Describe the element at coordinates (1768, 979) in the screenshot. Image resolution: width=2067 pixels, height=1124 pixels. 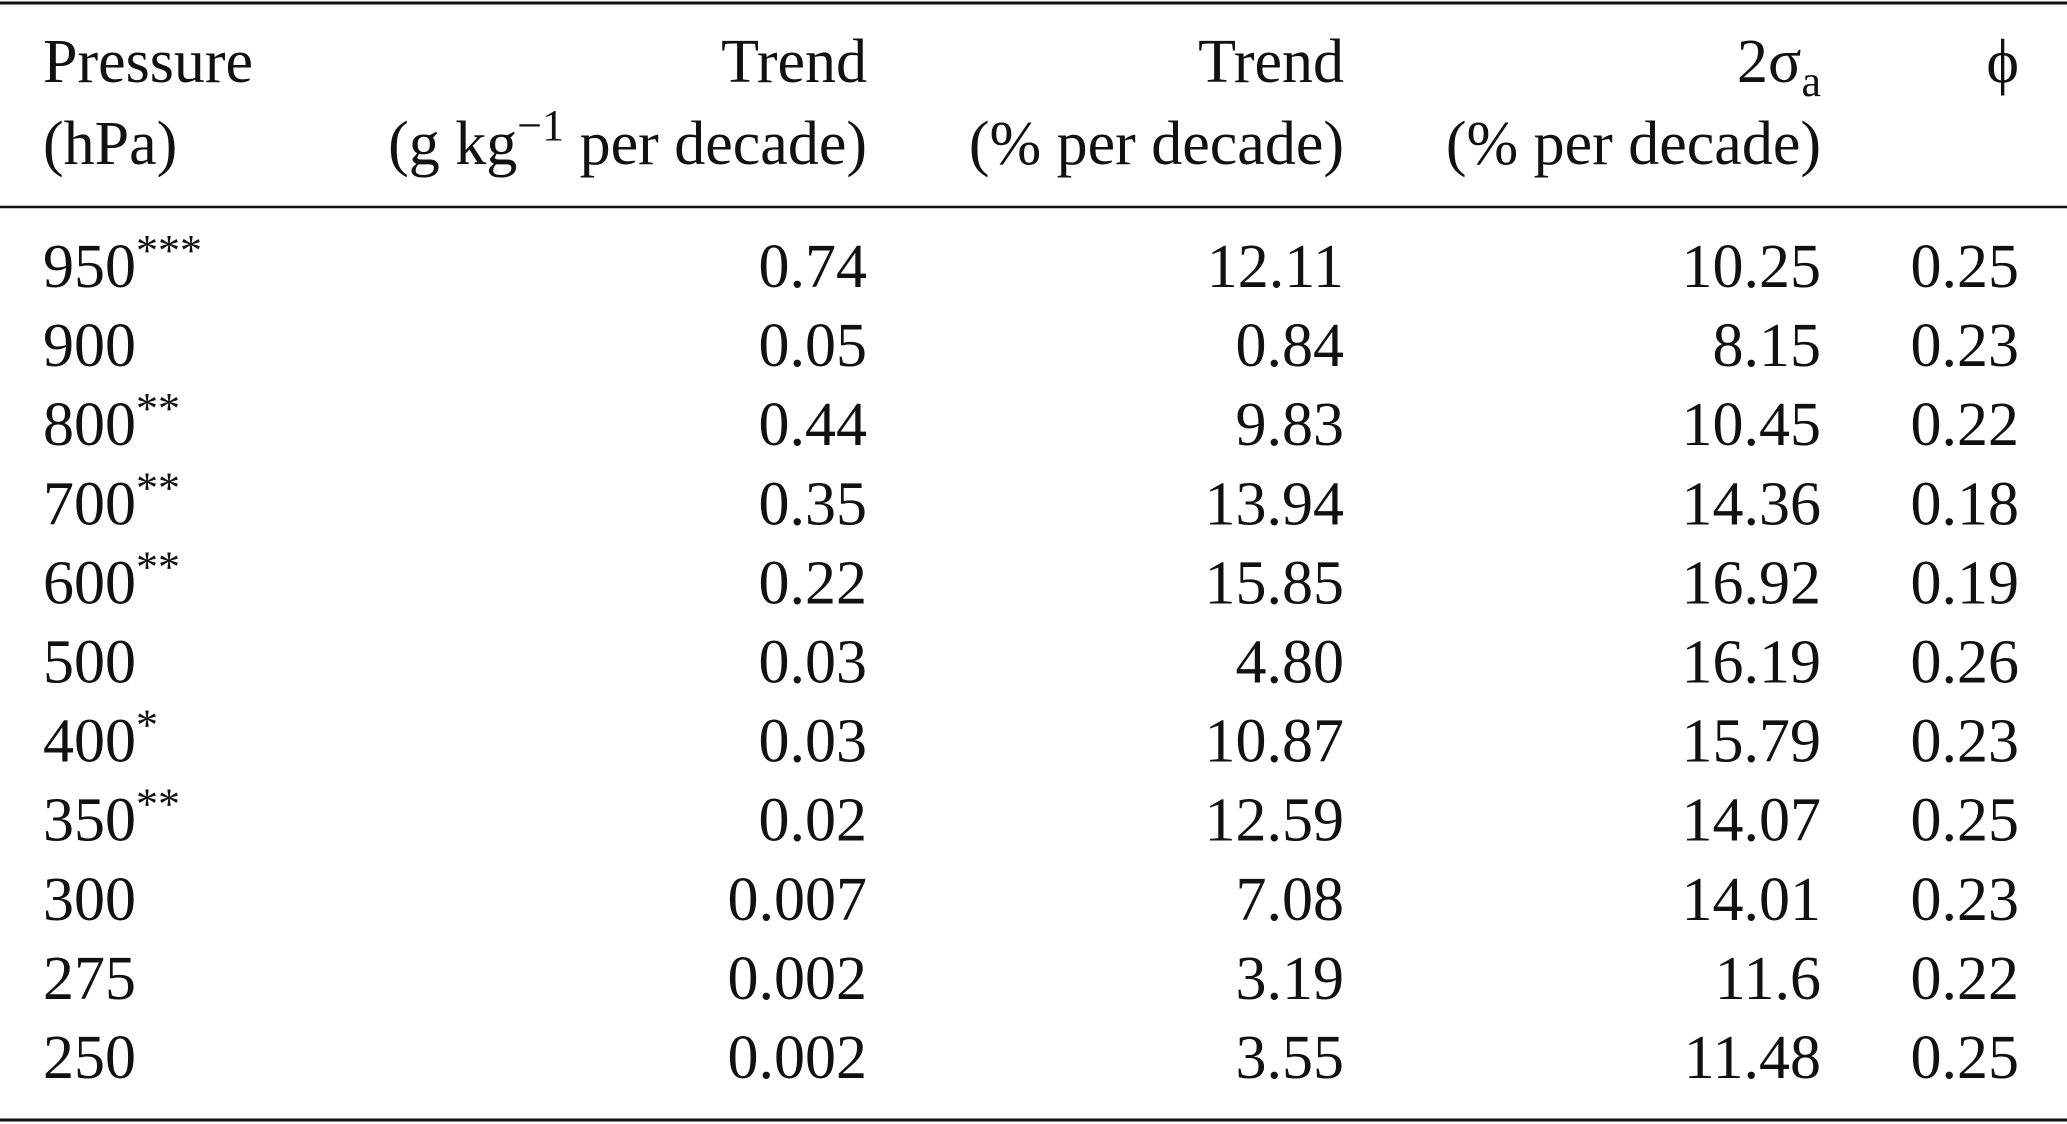
I see `value-cell: 11.6` at that location.